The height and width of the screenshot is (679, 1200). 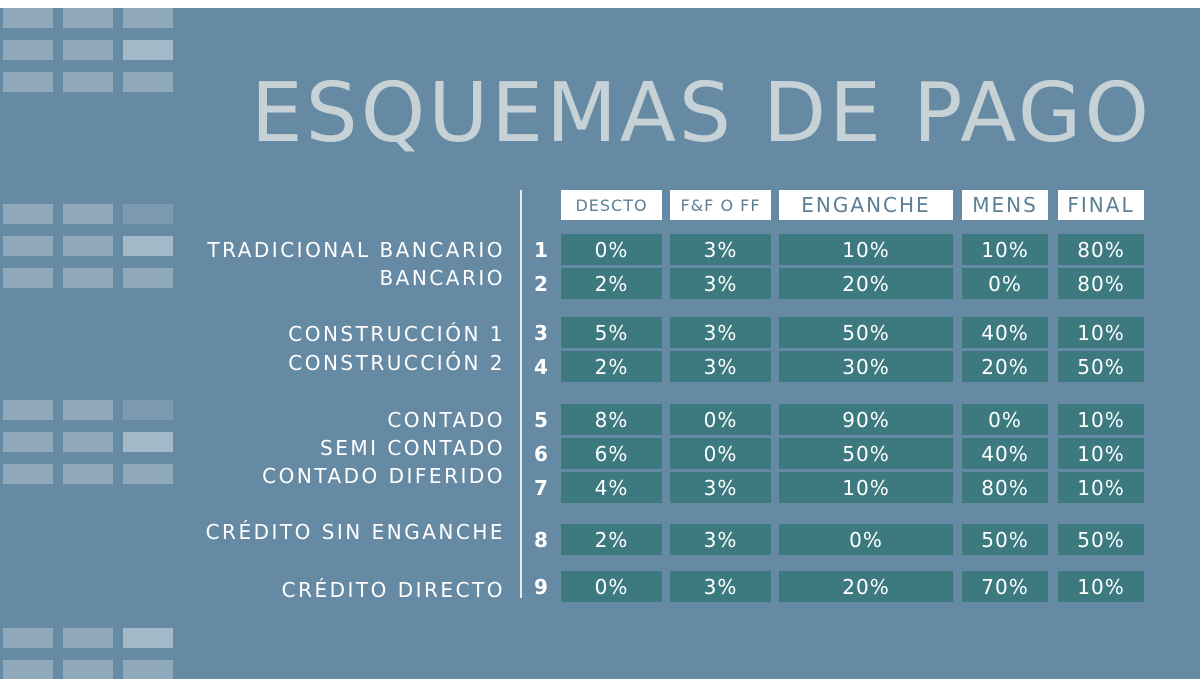 I want to click on decorative-tiles-top, so click(x=88, y=53).